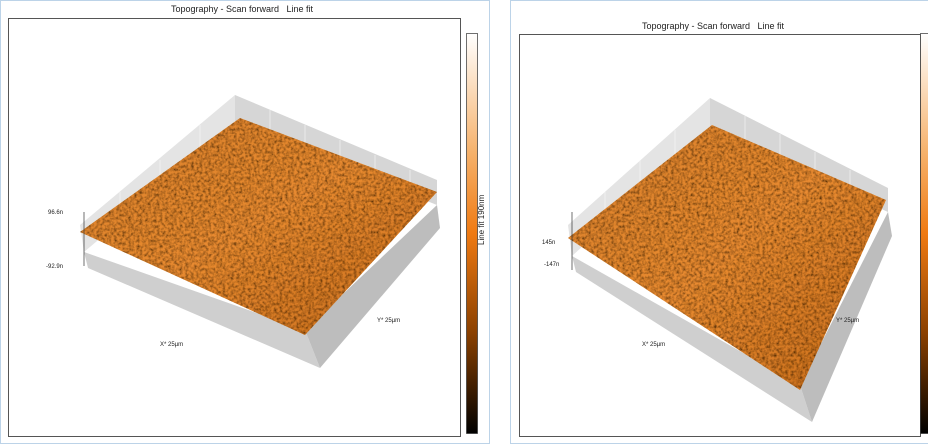 The width and height of the screenshot is (928, 444). Describe the element at coordinates (551, 265) in the screenshot. I see `z-min-label: -147n` at that location.